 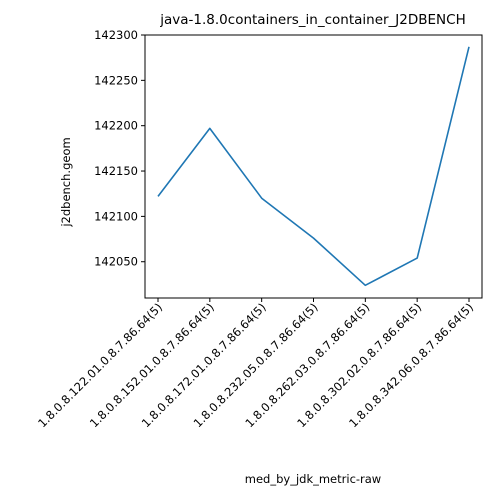 I want to click on y-axis-label: j2dbench.geom, so click(x=66, y=182).